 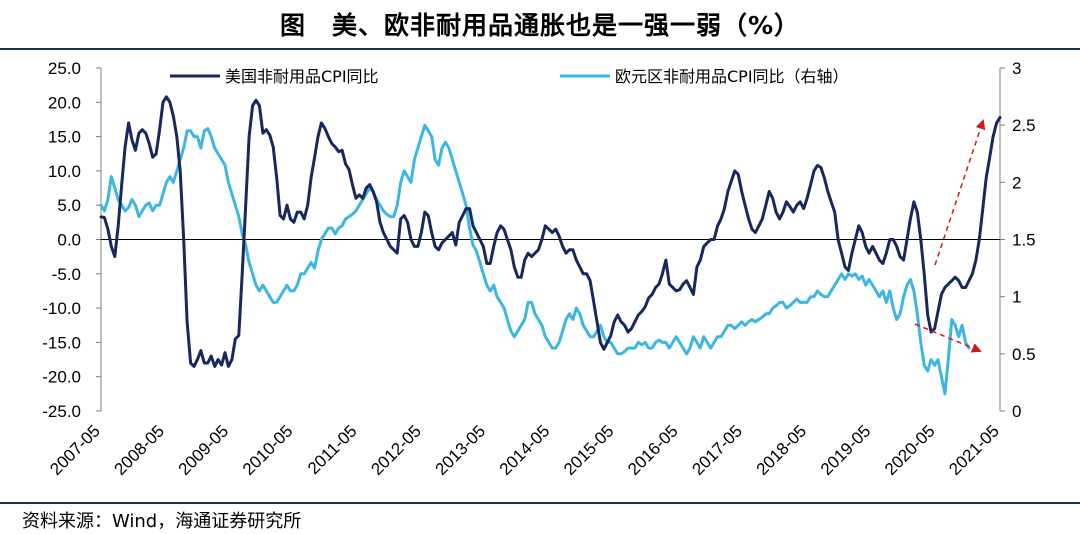 What do you see at coordinates (1024, 125) in the screenshot?
I see `right-tick-label: 2.5` at bounding box center [1024, 125].